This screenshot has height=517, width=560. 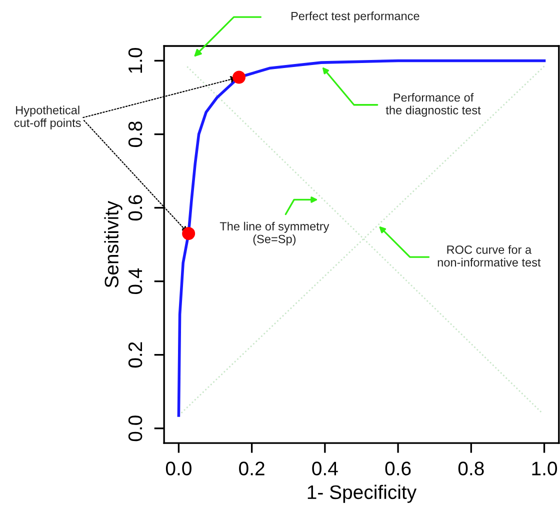 I want to click on y-tick-label: 0.2, so click(x=135, y=355).